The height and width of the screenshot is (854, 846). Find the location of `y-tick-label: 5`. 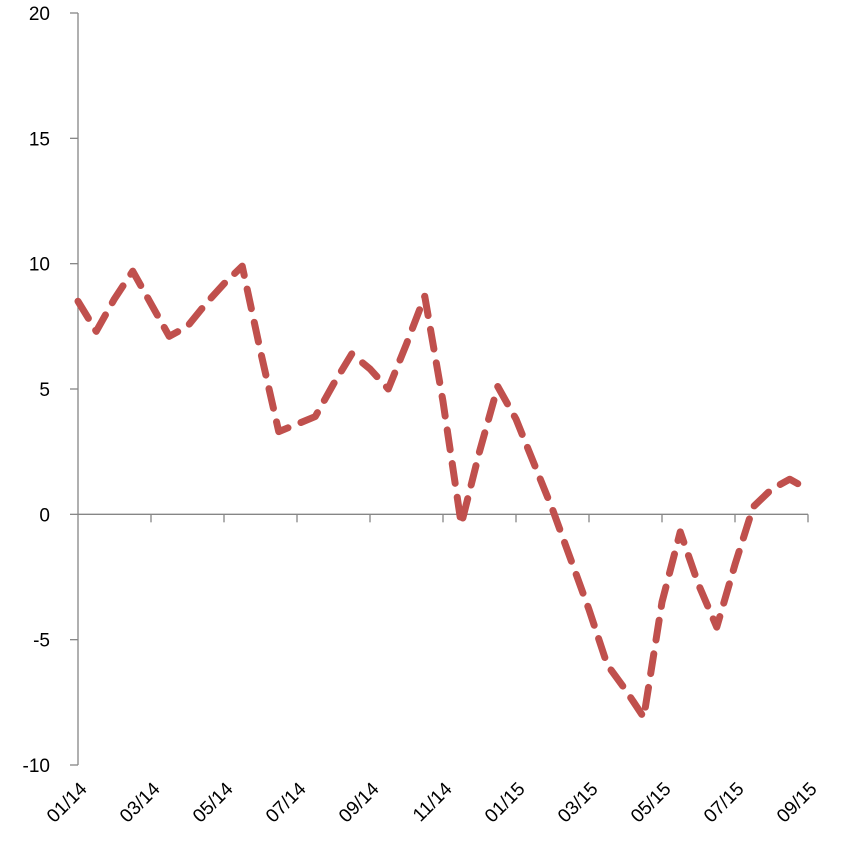

y-tick-label: 5 is located at coordinates (44, 390).